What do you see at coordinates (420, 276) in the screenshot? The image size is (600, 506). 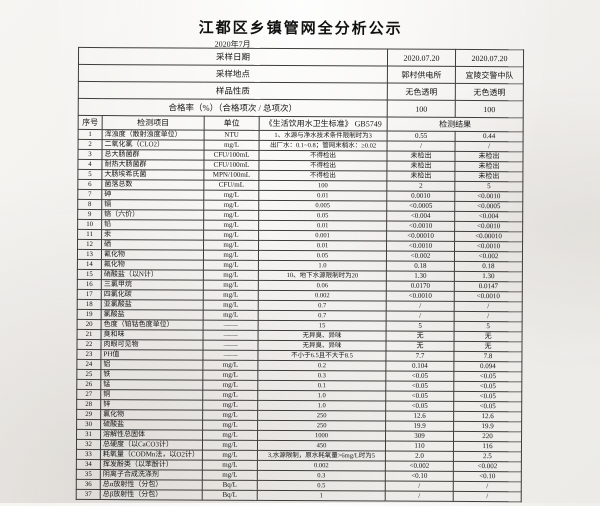 I see `result-cell-1: 1.30` at bounding box center [420, 276].